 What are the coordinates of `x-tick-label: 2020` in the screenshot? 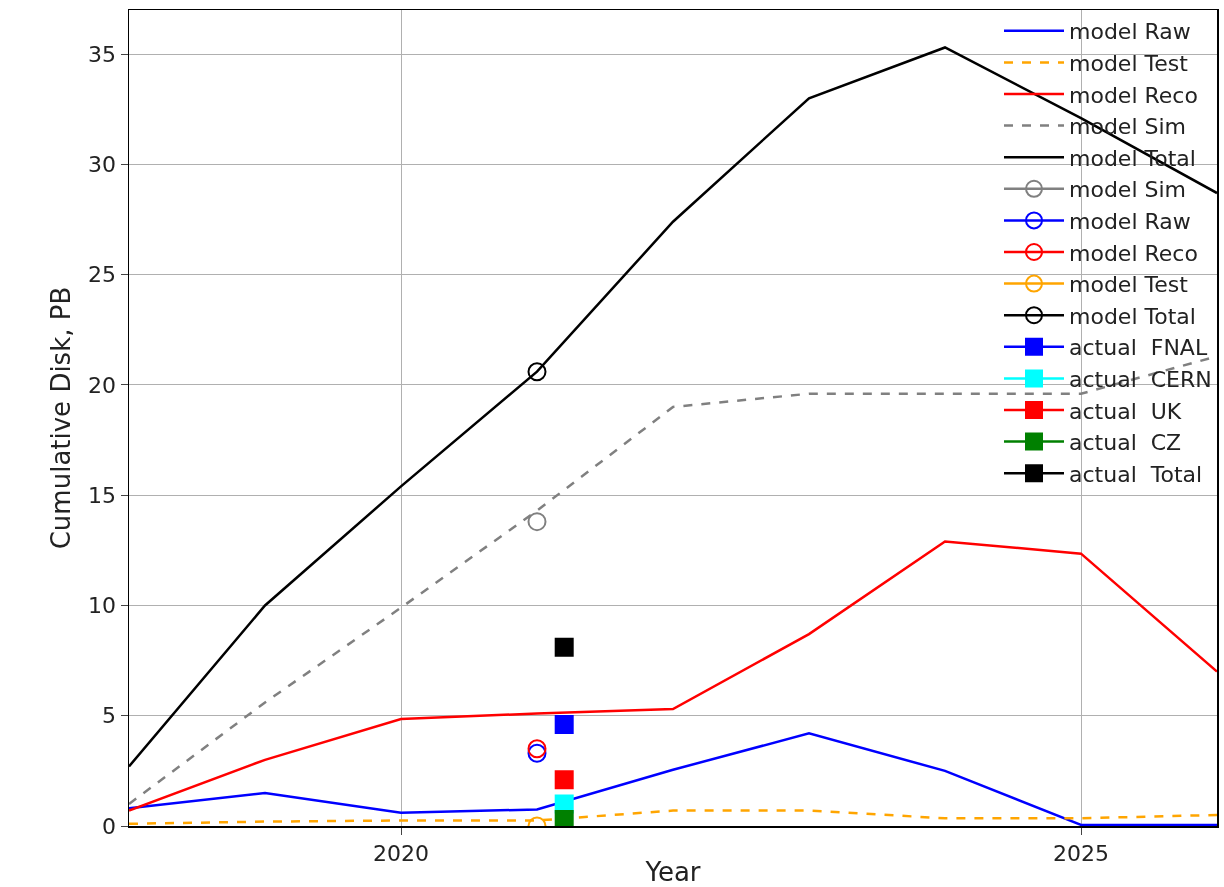 It's located at (401, 853).